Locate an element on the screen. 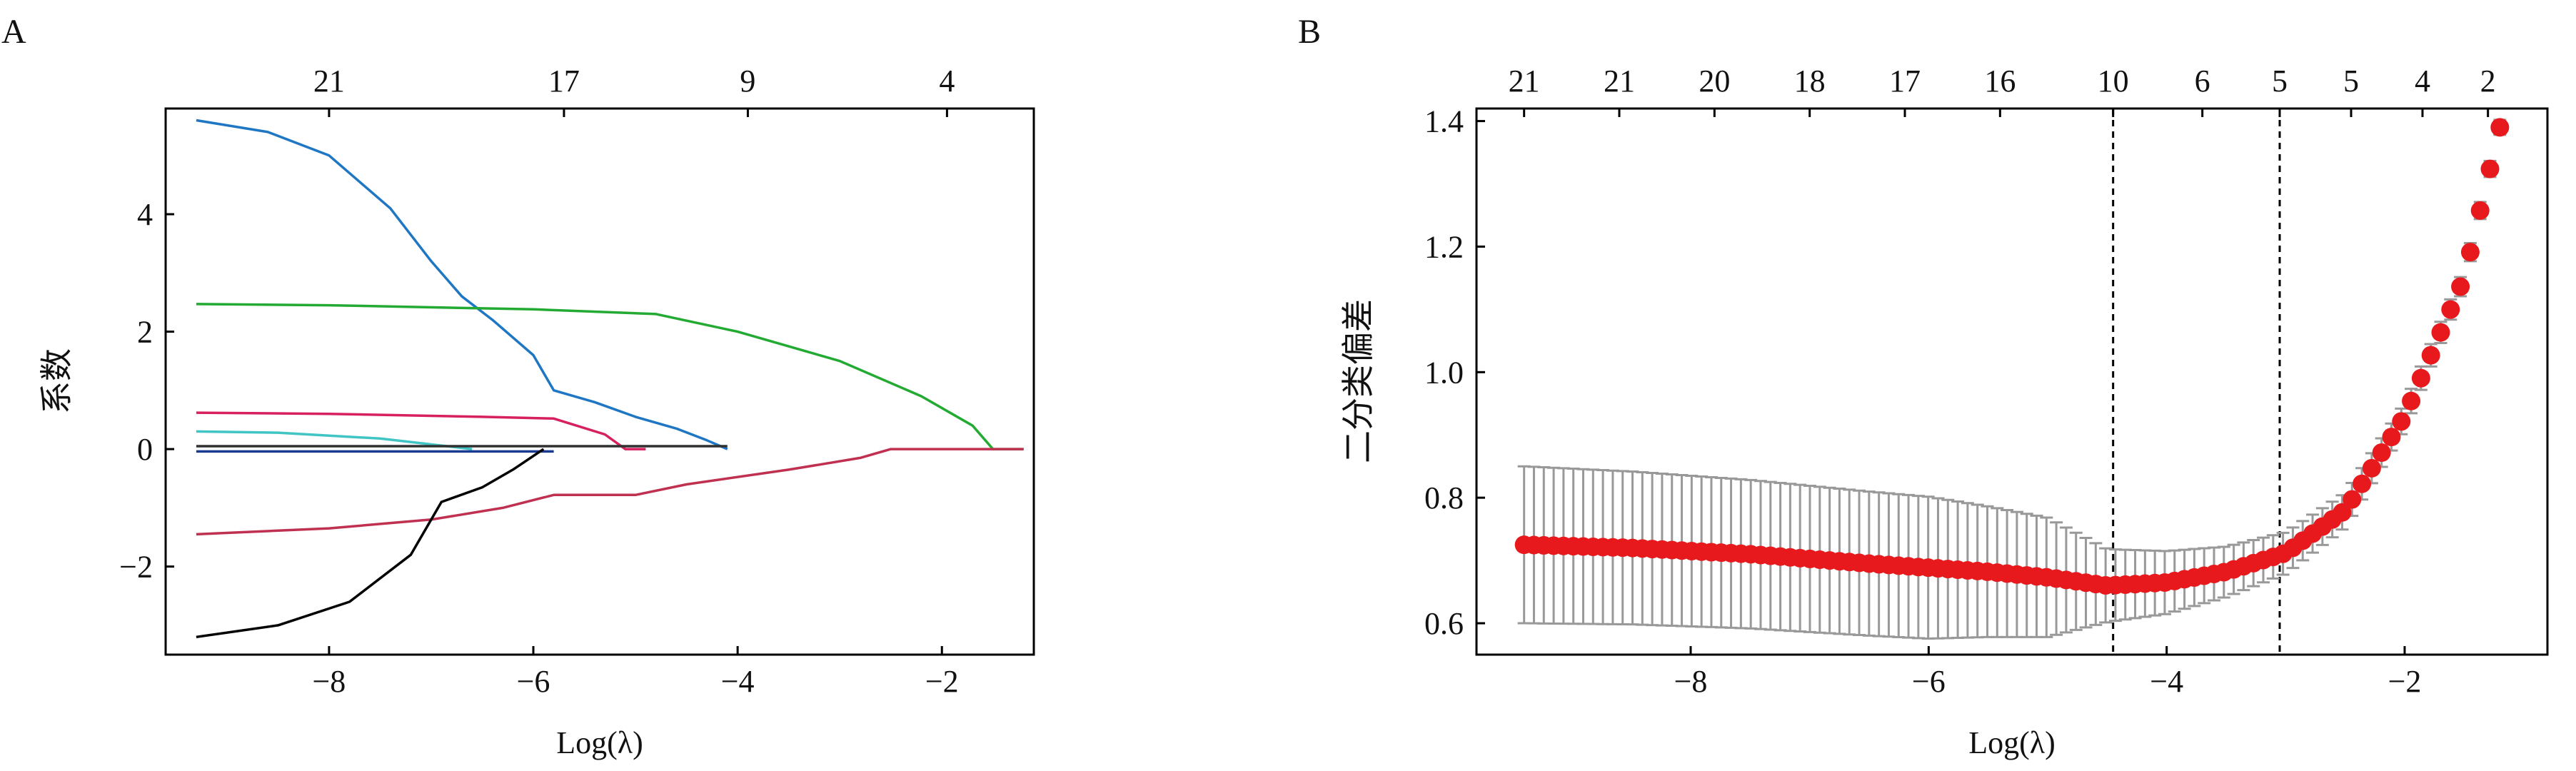 The width and height of the screenshot is (2576, 771). y-tick-label: 0.8 is located at coordinates (1444, 497).